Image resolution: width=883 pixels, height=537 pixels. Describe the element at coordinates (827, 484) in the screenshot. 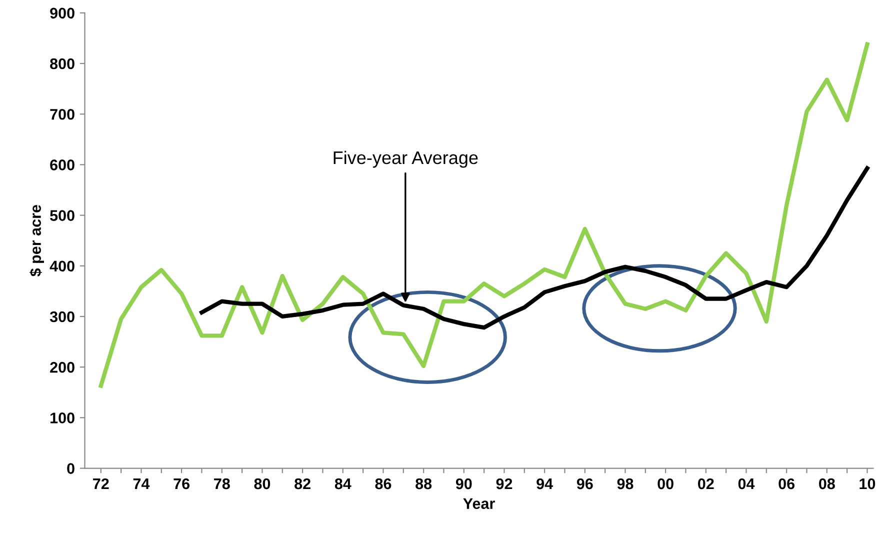

I see `x-tick-label: 08` at that location.